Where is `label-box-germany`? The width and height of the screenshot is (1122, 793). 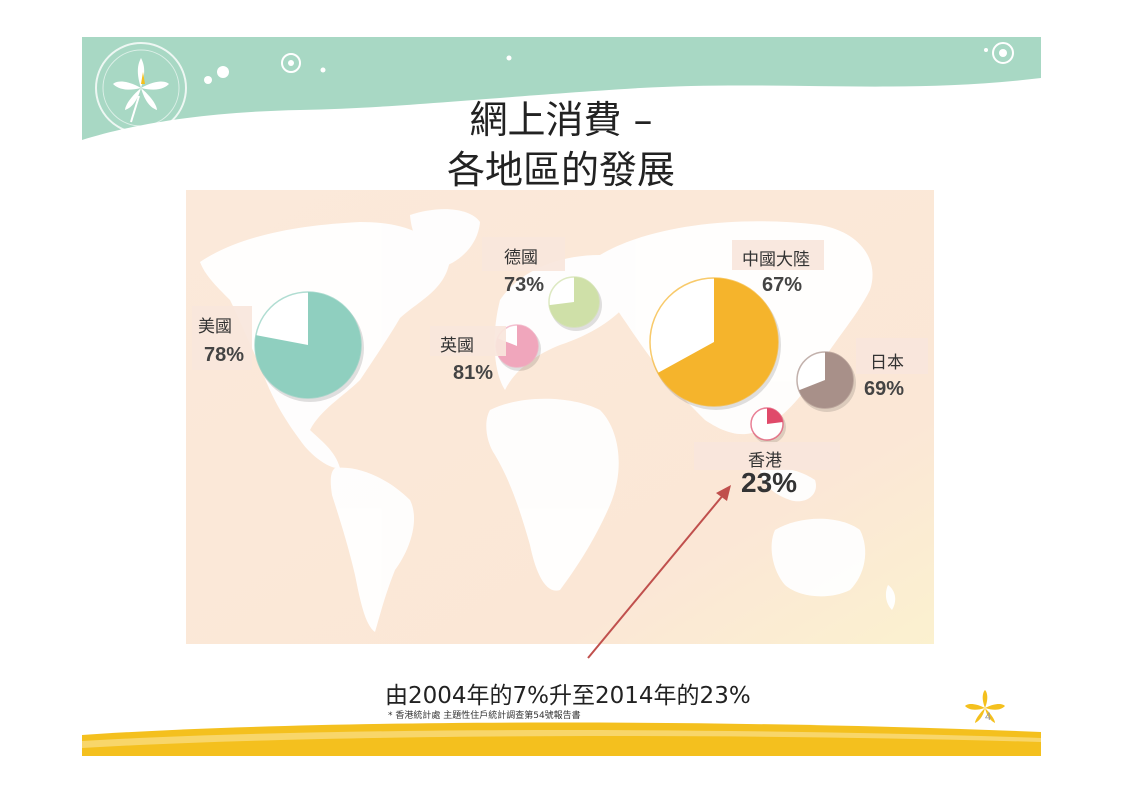
label-box-germany is located at coordinates (523, 254).